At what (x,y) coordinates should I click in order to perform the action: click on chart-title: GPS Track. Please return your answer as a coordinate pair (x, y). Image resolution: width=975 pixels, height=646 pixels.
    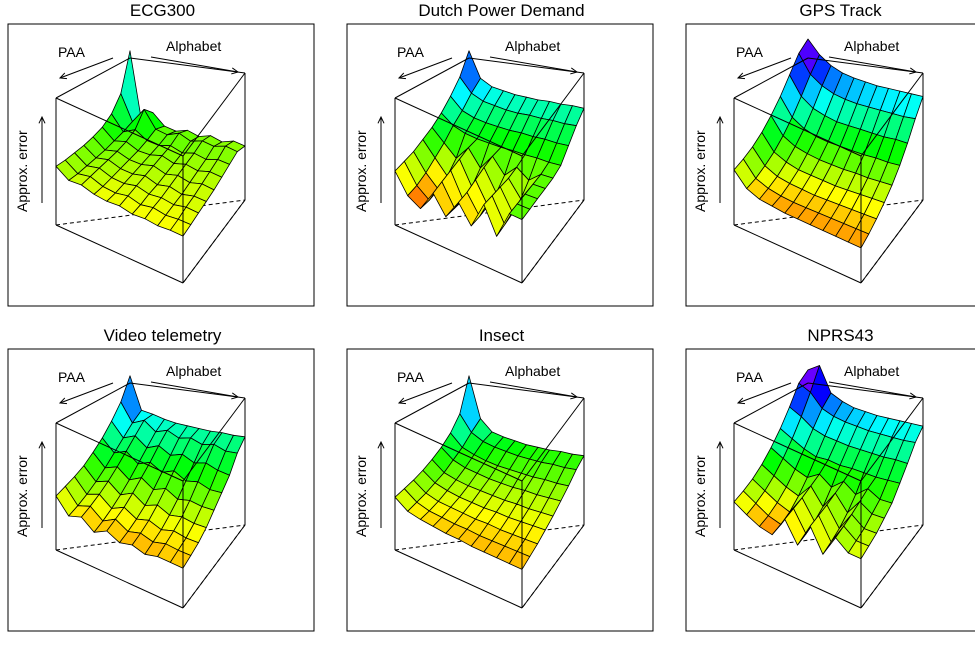
    Looking at the image, I should click on (840, 10).